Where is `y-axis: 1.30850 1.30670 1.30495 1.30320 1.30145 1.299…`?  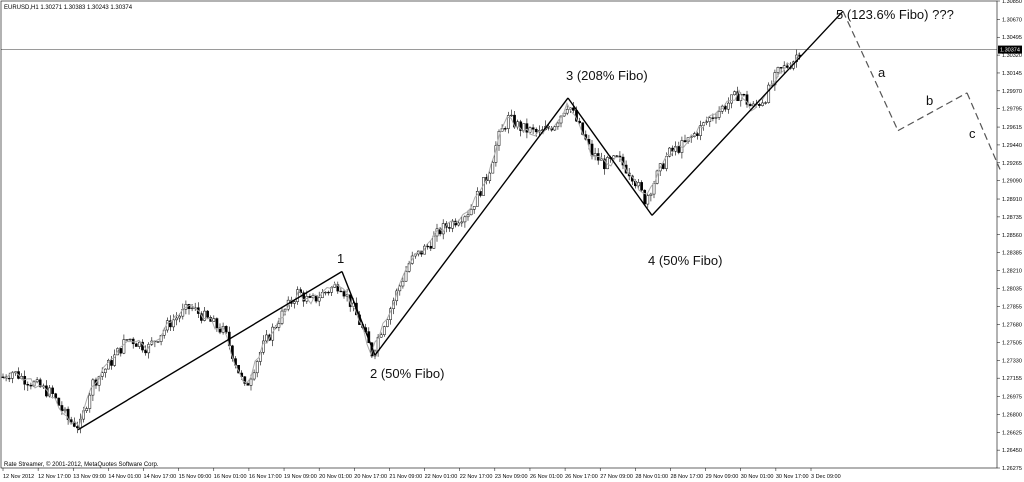
y-axis: 1.30850 1.30670 1.30495 1.30320 1.30145 1.299… is located at coordinates (1009, 236).